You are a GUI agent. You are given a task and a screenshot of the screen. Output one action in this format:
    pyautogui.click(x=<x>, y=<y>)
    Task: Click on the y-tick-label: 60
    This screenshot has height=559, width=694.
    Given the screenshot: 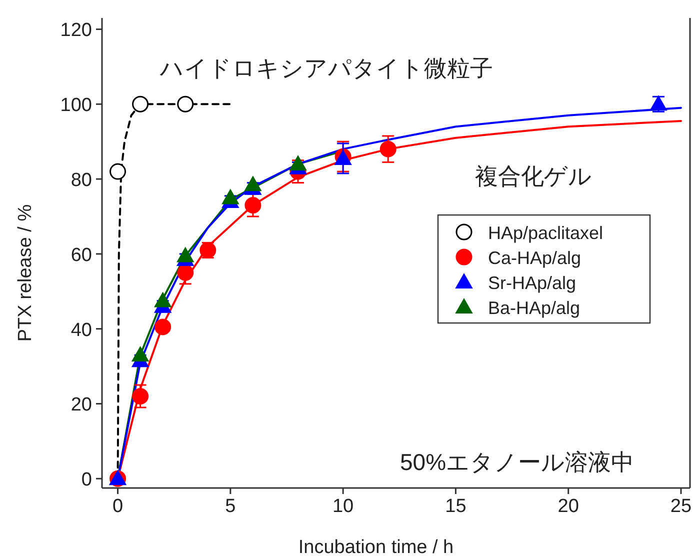 What is the action you would take?
    pyautogui.click(x=81, y=255)
    